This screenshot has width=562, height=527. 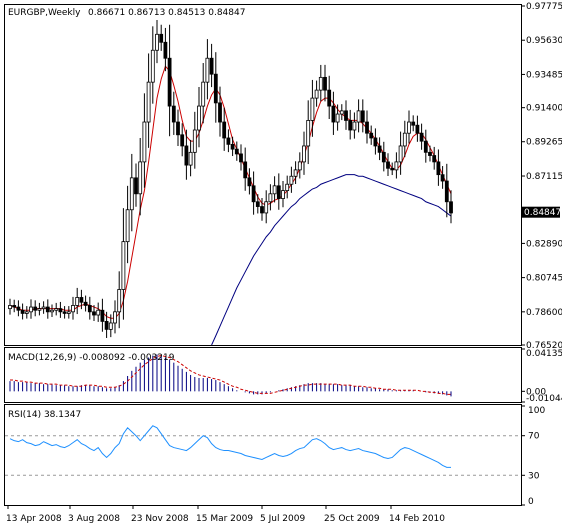 What do you see at coordinates (544, 109) in the screenshot?
I see `price-tick-label: 0.91400` at bounding box center [544, 109].